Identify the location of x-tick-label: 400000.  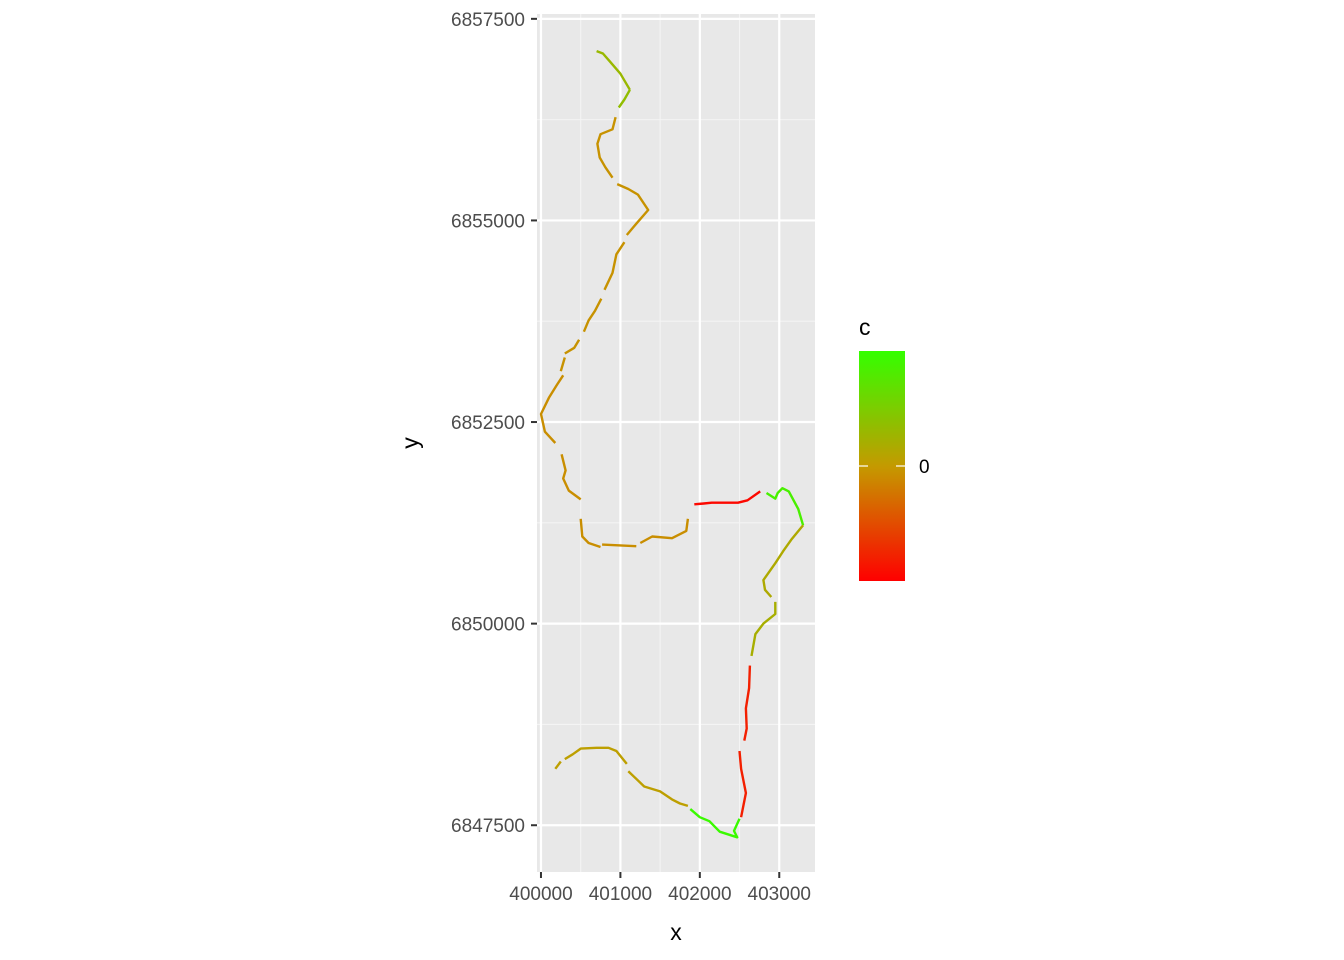
(540, 894).